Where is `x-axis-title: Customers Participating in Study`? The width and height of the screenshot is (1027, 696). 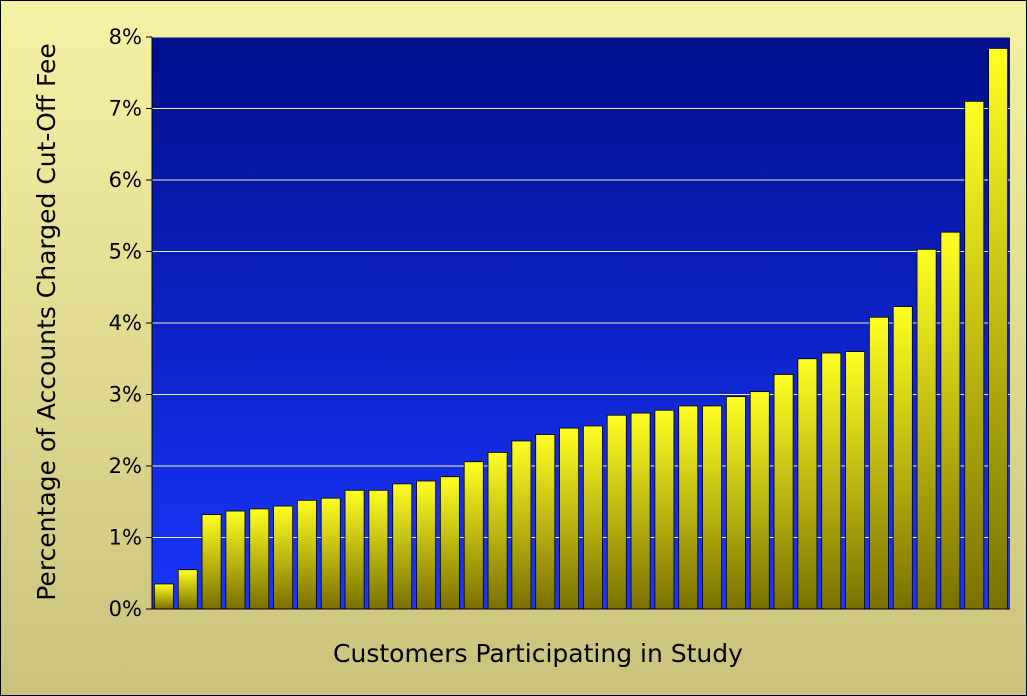 x-axis-title: Customers Participating in Study is located at coordinates (538, 653).